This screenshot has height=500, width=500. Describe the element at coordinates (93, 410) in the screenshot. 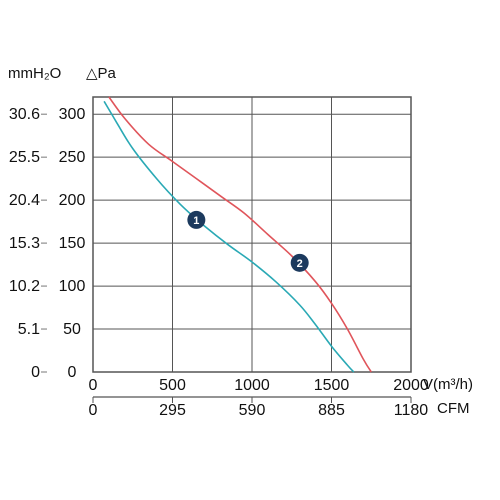

I see `x-tick-label-secondary: 0` at that location.